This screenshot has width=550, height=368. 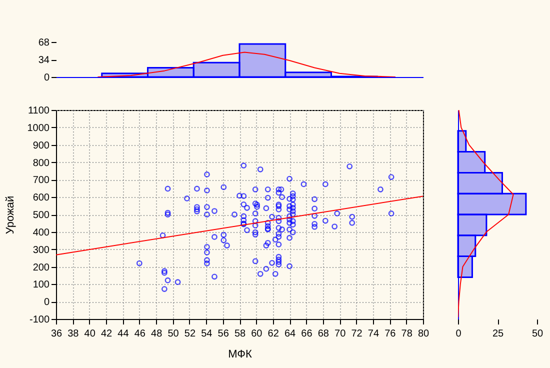 What do you see at coordinates (140, 334) in the screenshot?
I see `x-tick-label: 46` at bounding box center [140, 334].